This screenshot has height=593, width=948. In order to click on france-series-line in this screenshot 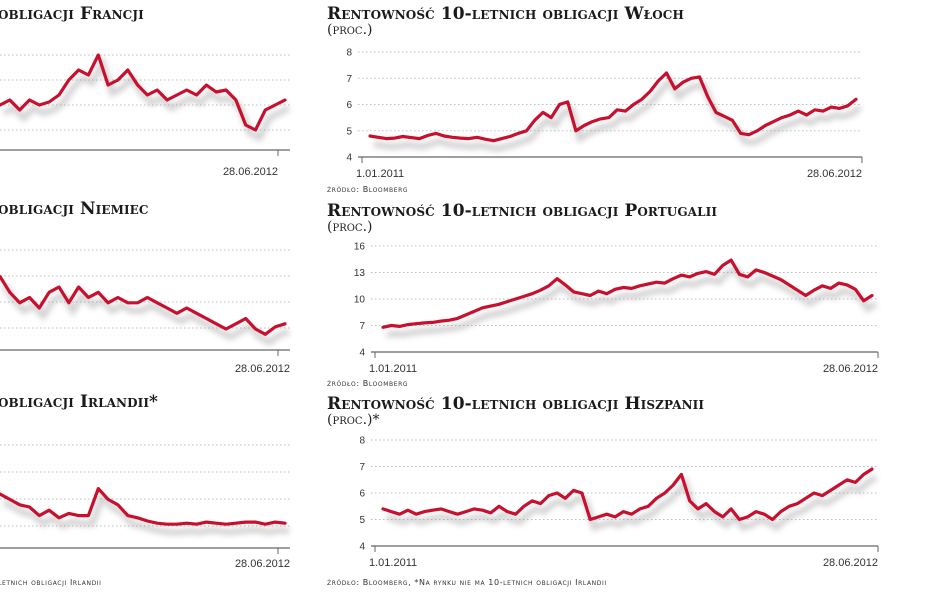, I will do `click(143, 92)`.